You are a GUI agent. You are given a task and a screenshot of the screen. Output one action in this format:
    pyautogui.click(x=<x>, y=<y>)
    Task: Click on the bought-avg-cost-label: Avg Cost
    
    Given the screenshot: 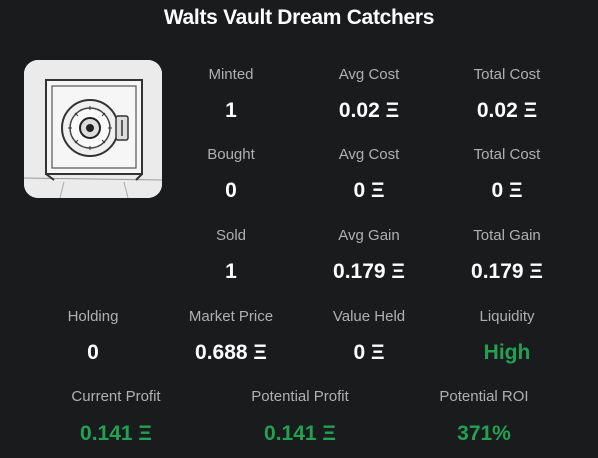 What is the action you would take?
    pyautogui.click(x=369, y=154)
    